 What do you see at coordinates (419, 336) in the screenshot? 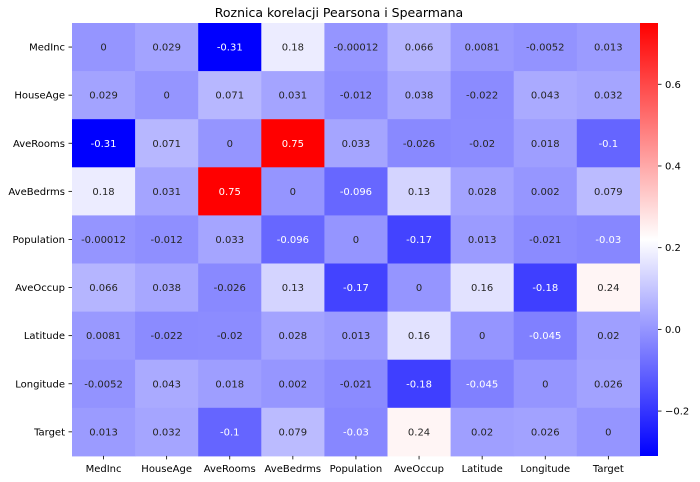
I see `cell-value-label: 0.16` at bounding box center [419, 336].